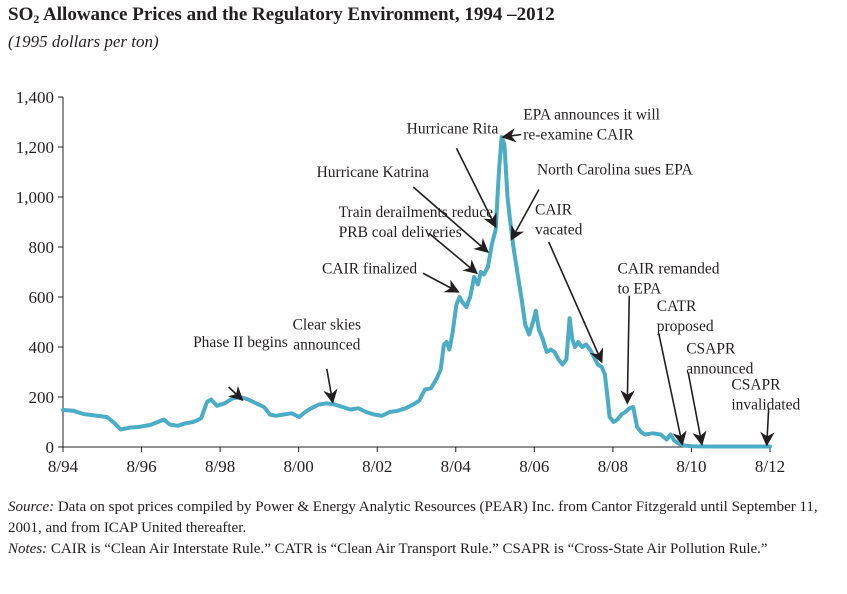 The width and height of the screenshot is (847, 594). Describe the element at coordinates (42, 297) in the screenshot. I see `y-tick-label: 600` at that location.